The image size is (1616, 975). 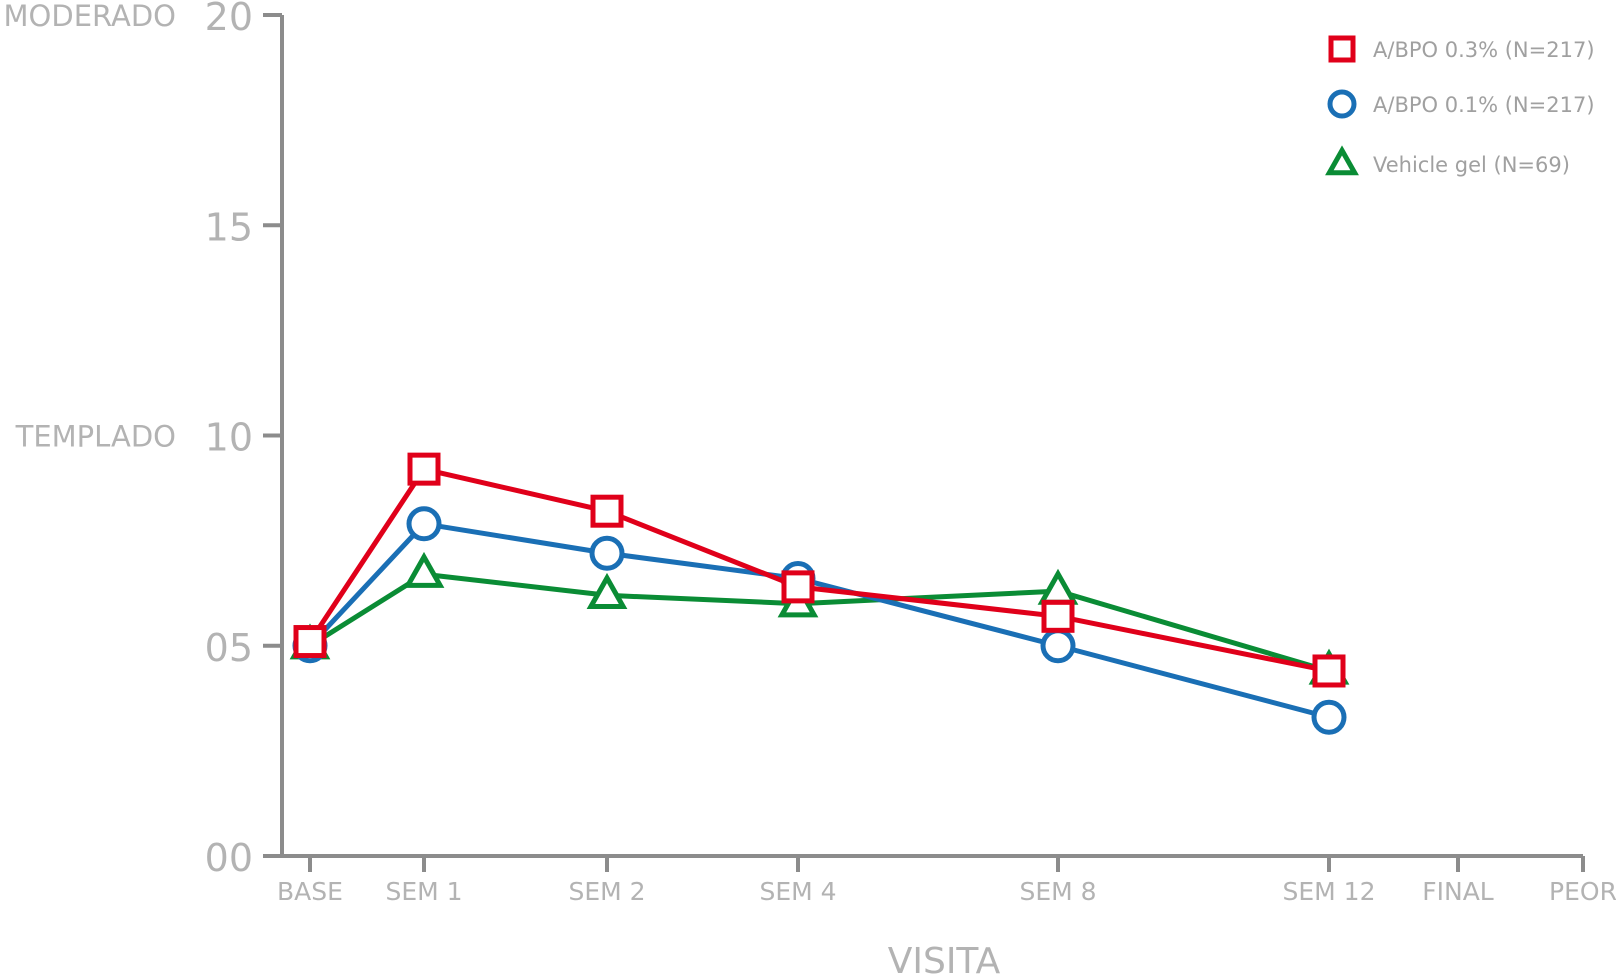 I want to click on y-tick-label: 05, so click(x=229, y=648).